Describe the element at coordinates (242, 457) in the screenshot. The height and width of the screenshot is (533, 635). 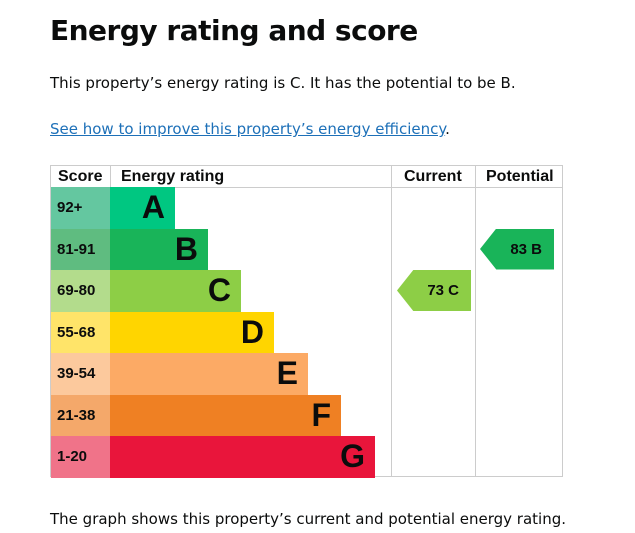
I see `rating-bar-g: G` at that location.